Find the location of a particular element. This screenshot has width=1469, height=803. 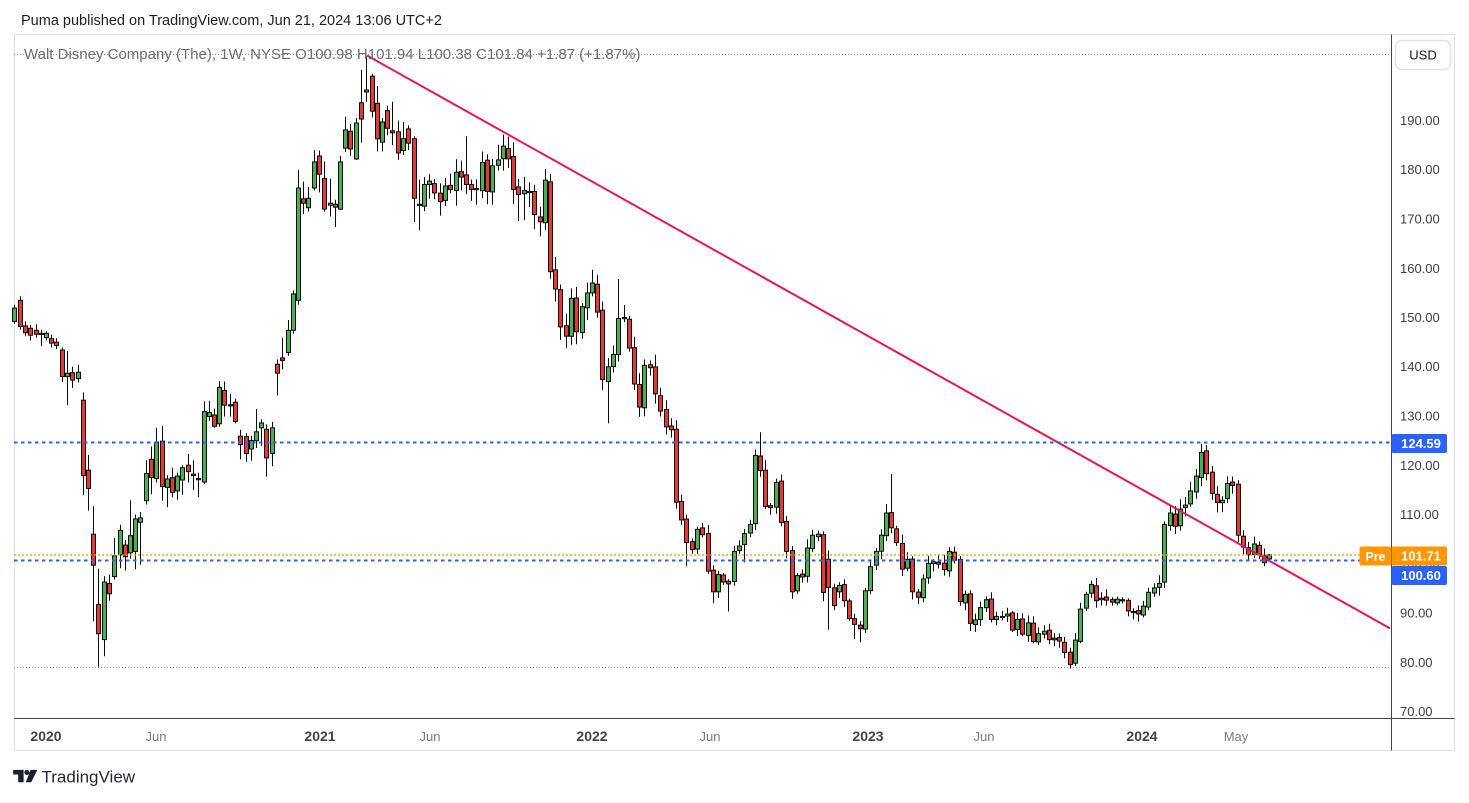

svg-text: 160.00 is located at coordinates (1420, 268).